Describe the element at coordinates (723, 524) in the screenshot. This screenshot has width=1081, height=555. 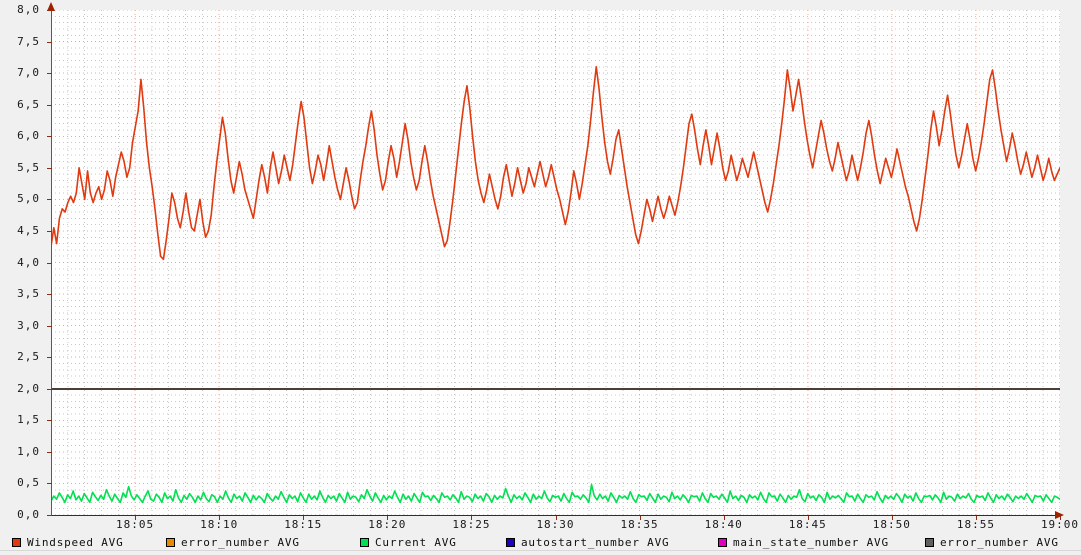
I see `x-axis-tick-label: 18:40` at that location.